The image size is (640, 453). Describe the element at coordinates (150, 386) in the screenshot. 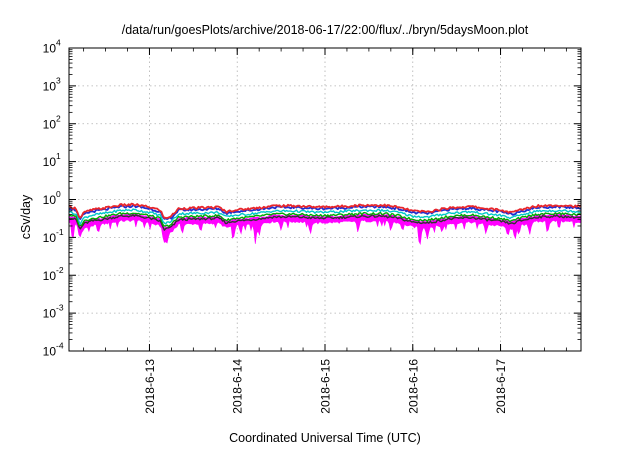

I see `x-tick-label: 2018-6-13` at that location.